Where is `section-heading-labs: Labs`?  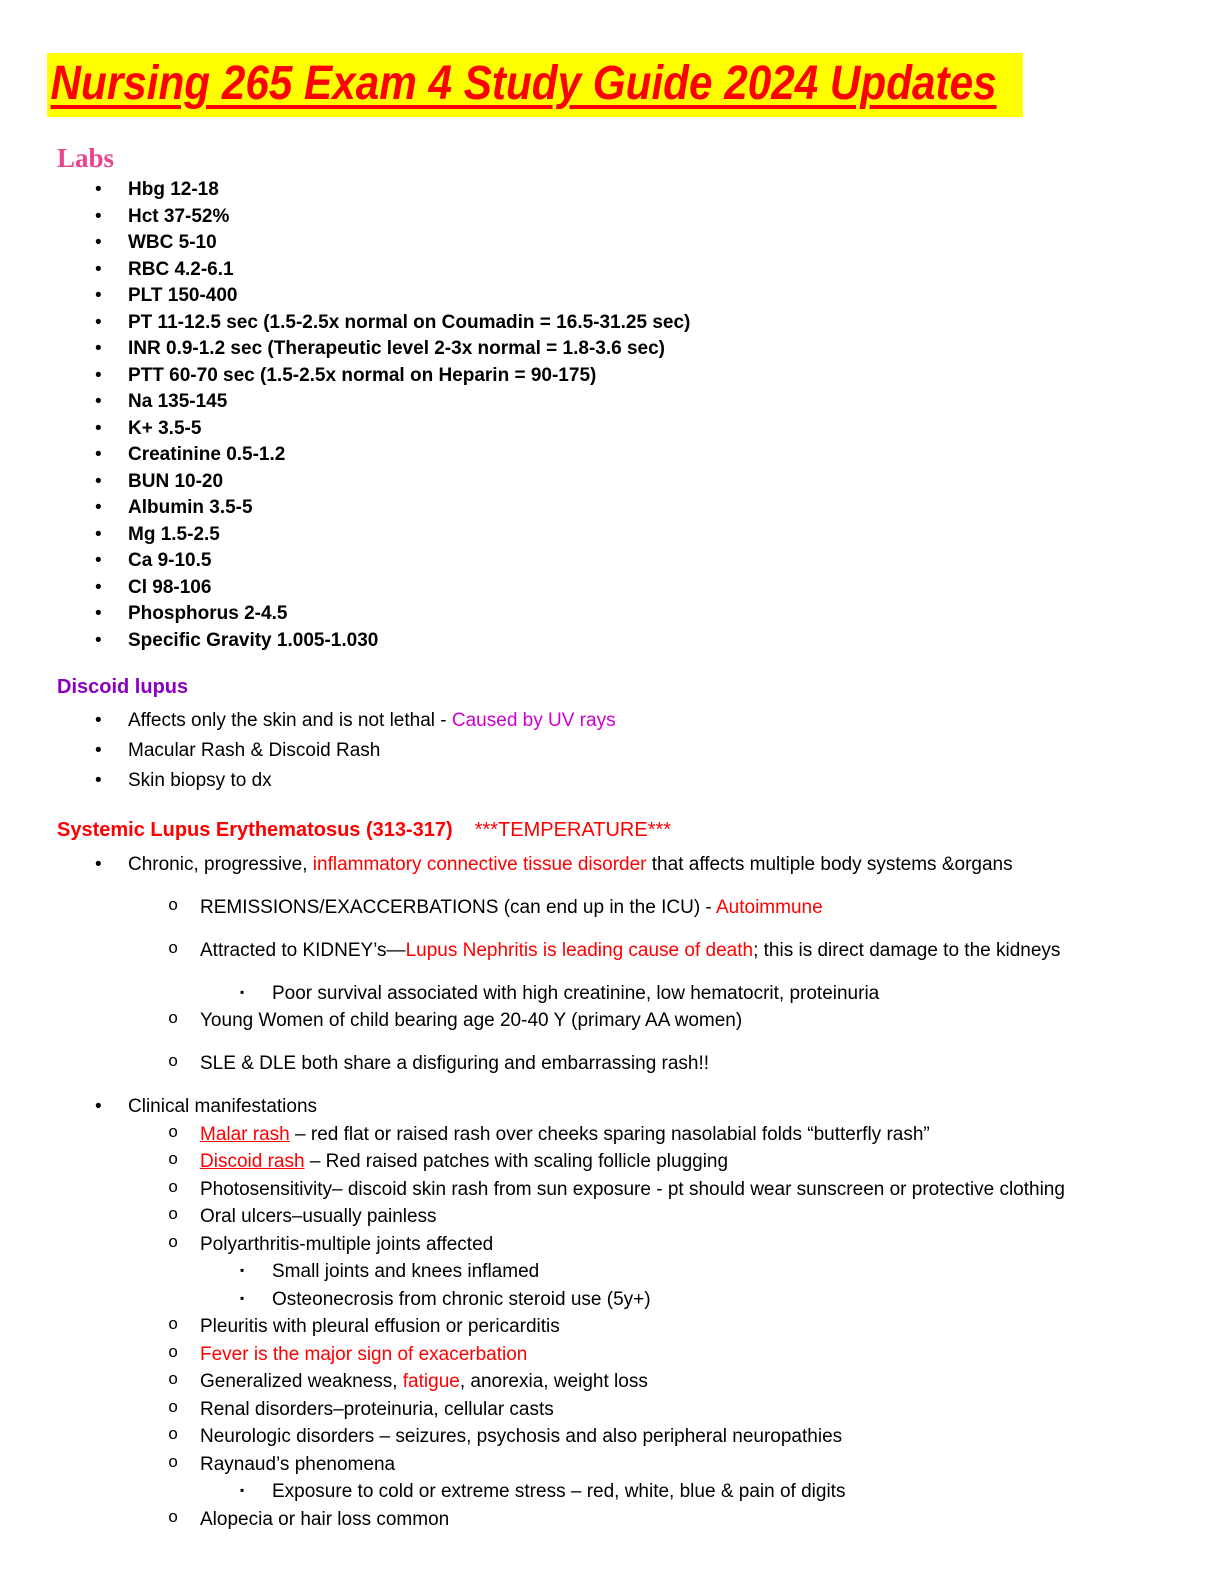
section-heading-labs: Labs is located at coordinates (640, 158).